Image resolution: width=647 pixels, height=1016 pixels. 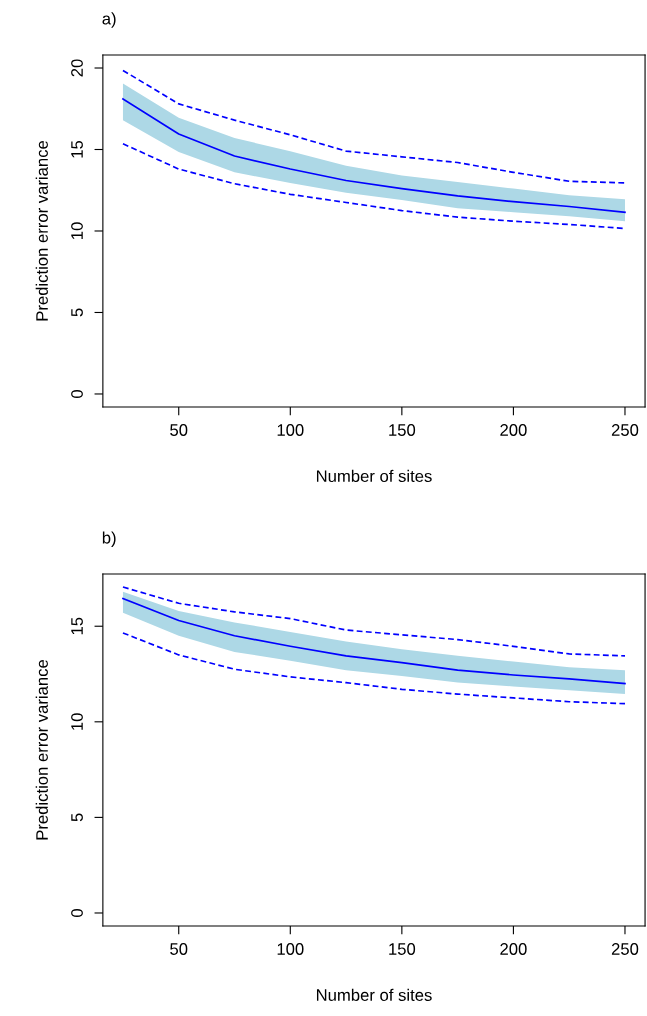 I want to click on y-tick-label: 20, so click(x=77, y=68).